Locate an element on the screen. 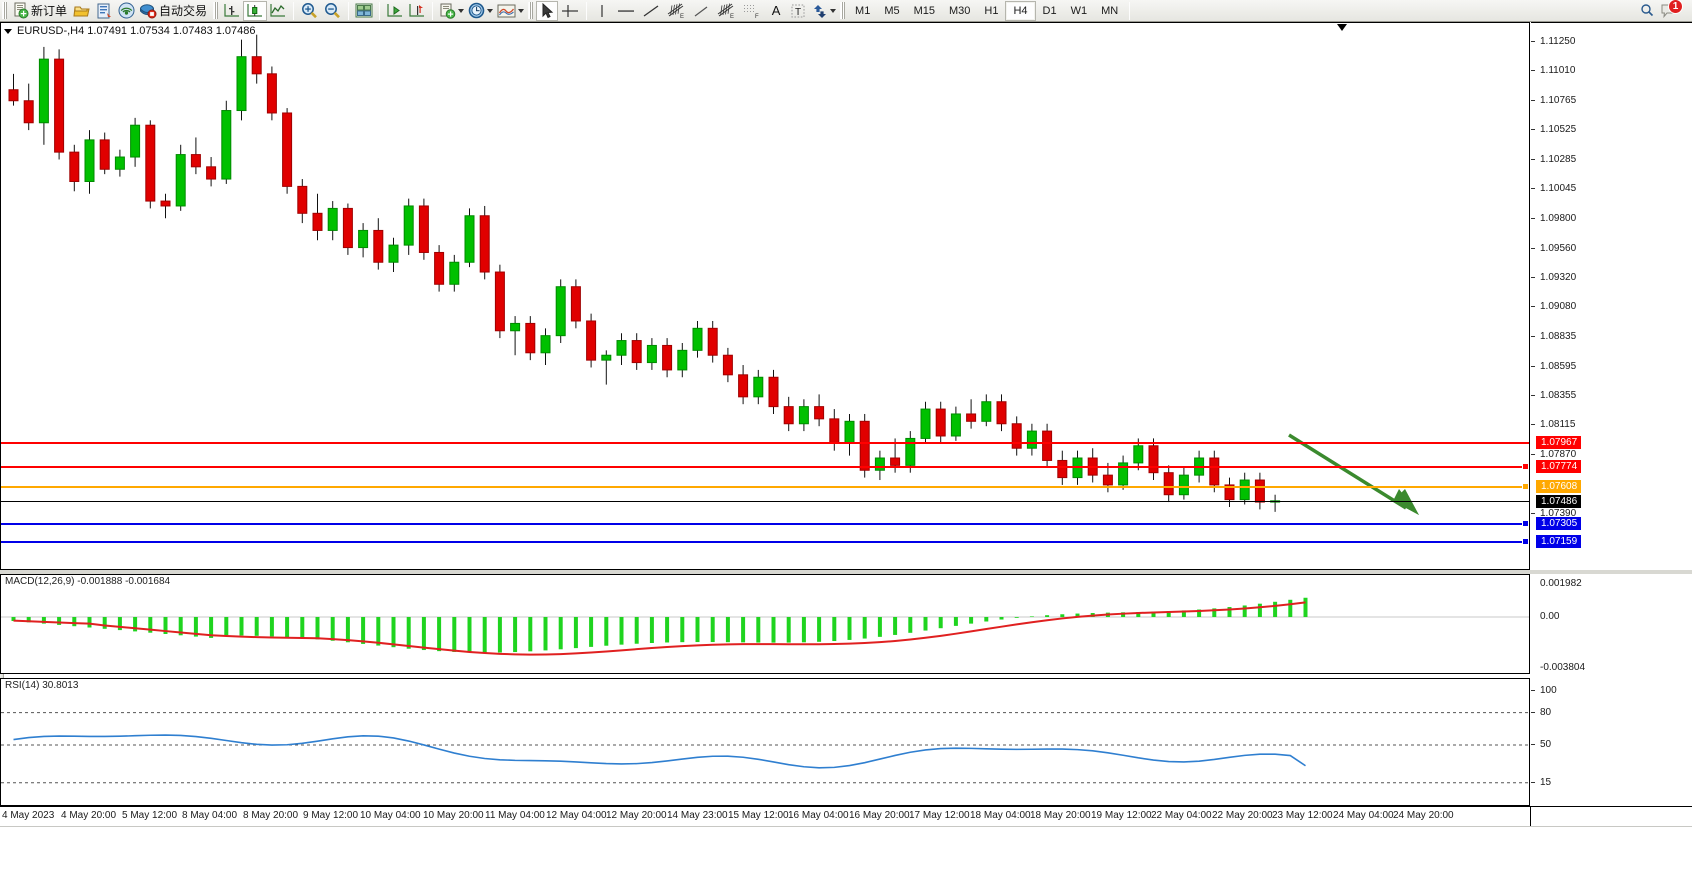 This screenshot has width=1692, height=880. templates-button is located at coordinates (510, 11).